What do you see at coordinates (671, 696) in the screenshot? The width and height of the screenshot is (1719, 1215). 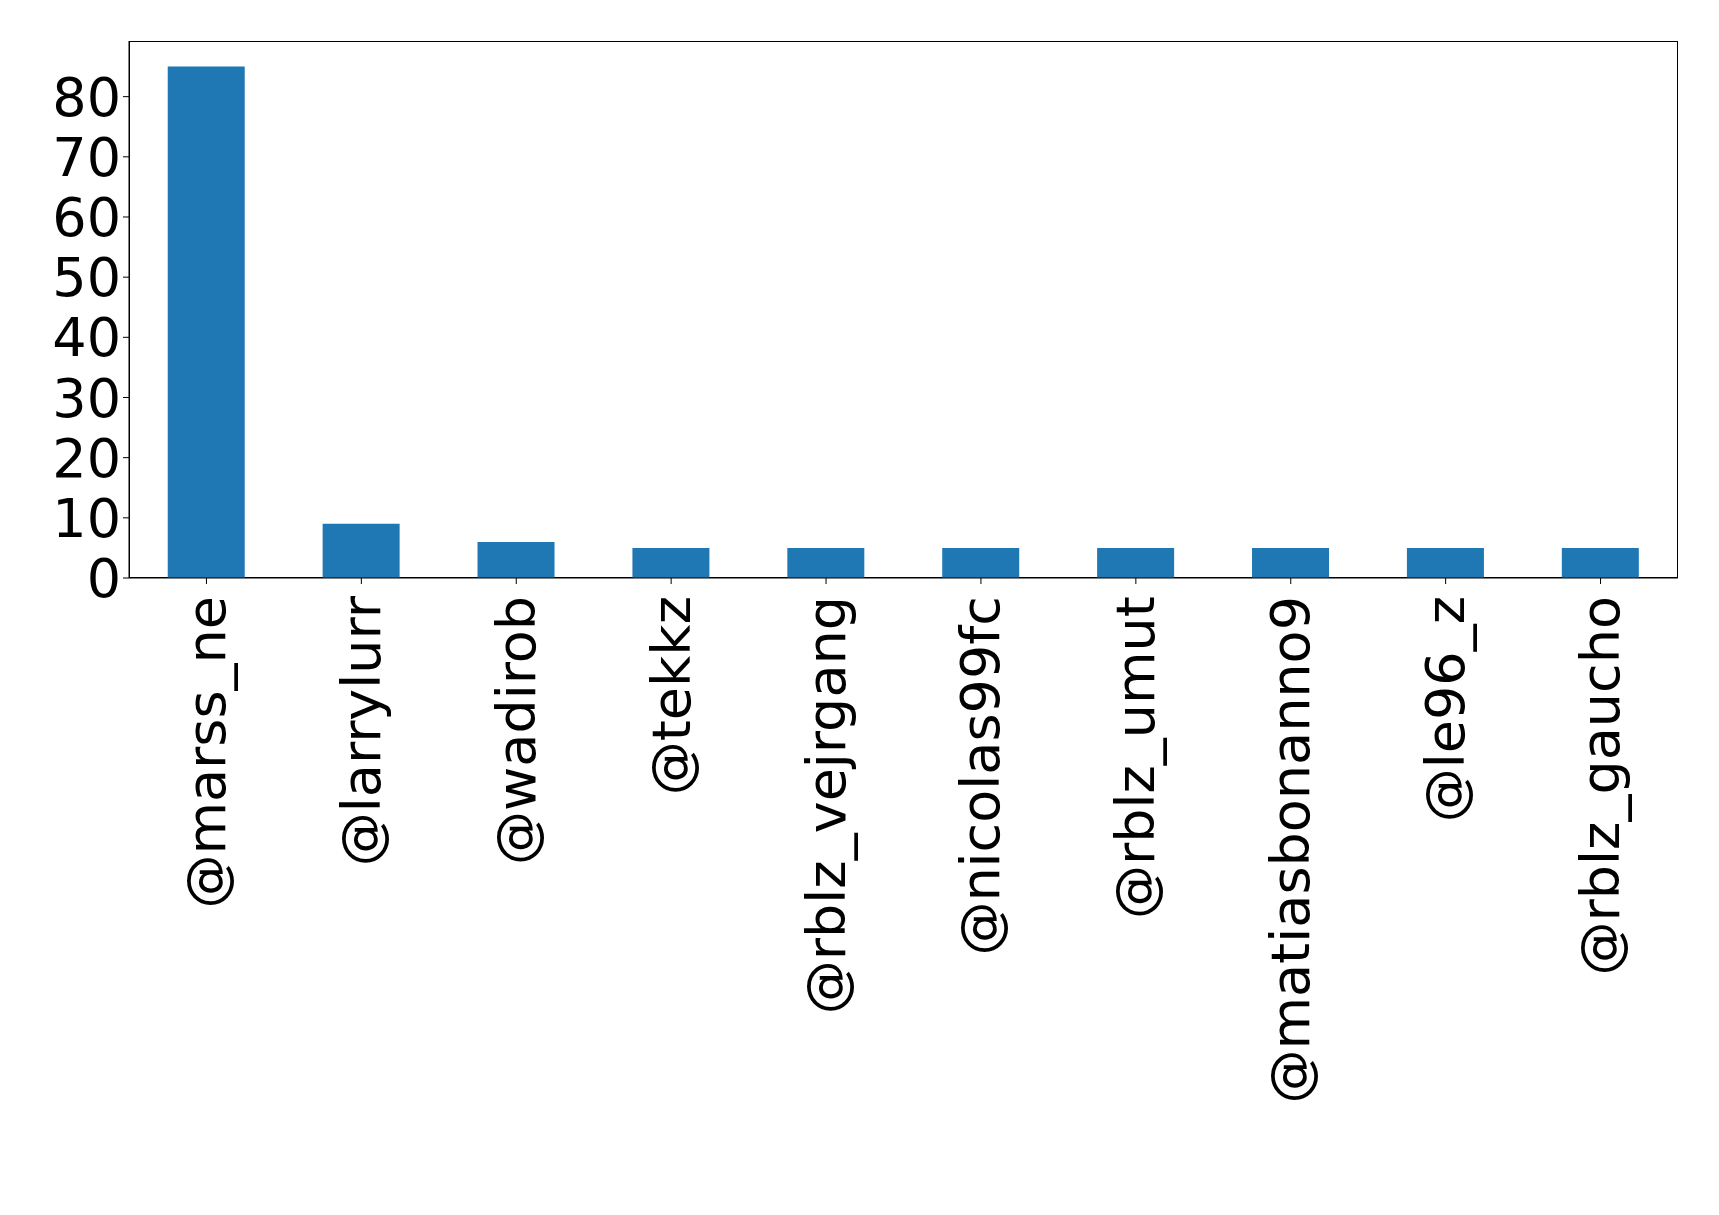 I see `x-tick-label: @tekkz` at bounding box center [671, 696].